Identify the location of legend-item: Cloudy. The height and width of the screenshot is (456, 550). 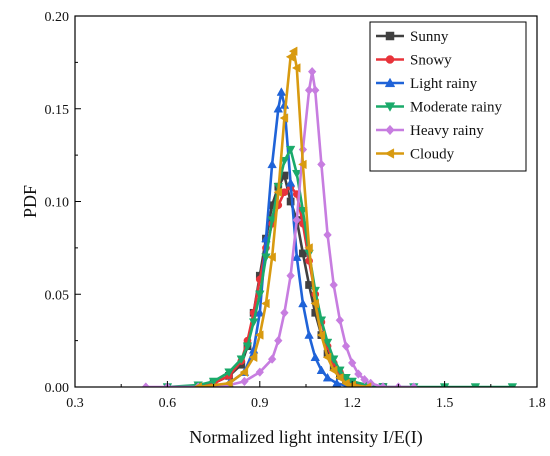
(415, 155).